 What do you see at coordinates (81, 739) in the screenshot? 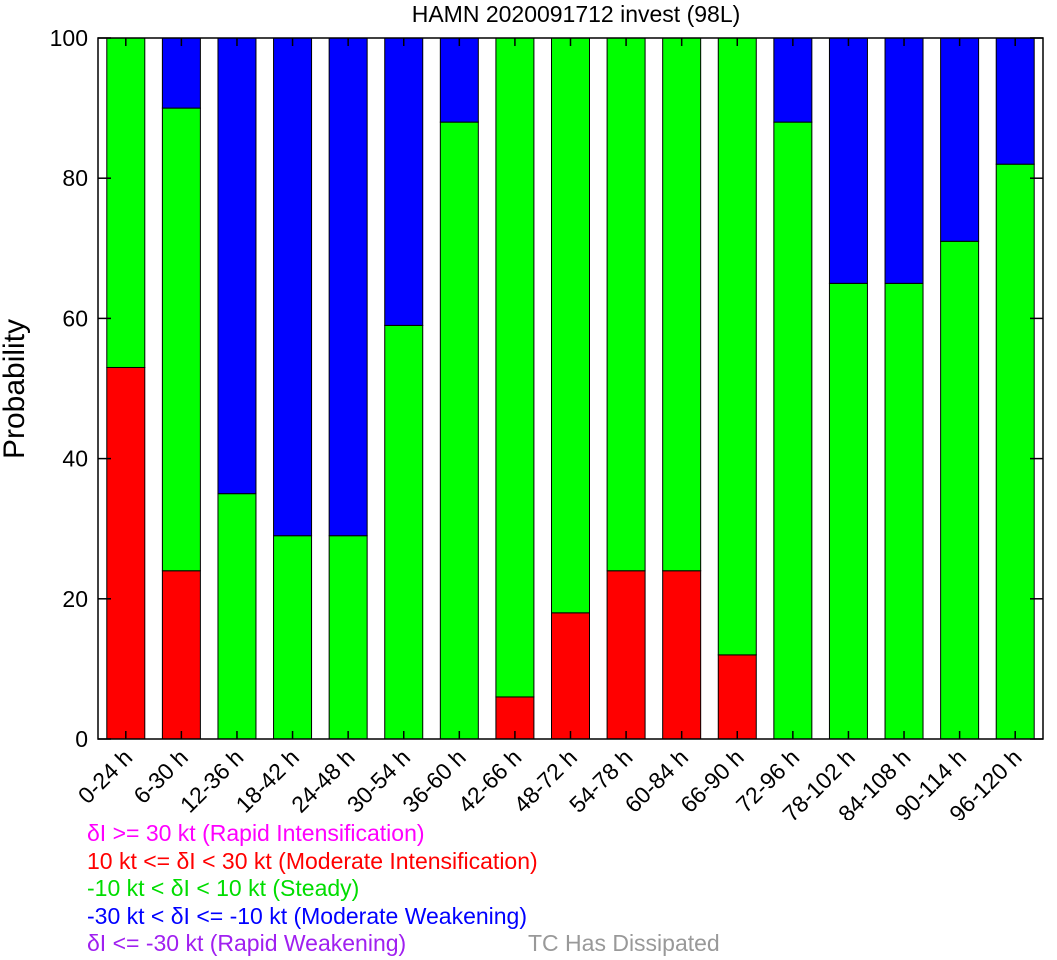
I see `y-tick-label: 0` at bounding box center [81, 739].